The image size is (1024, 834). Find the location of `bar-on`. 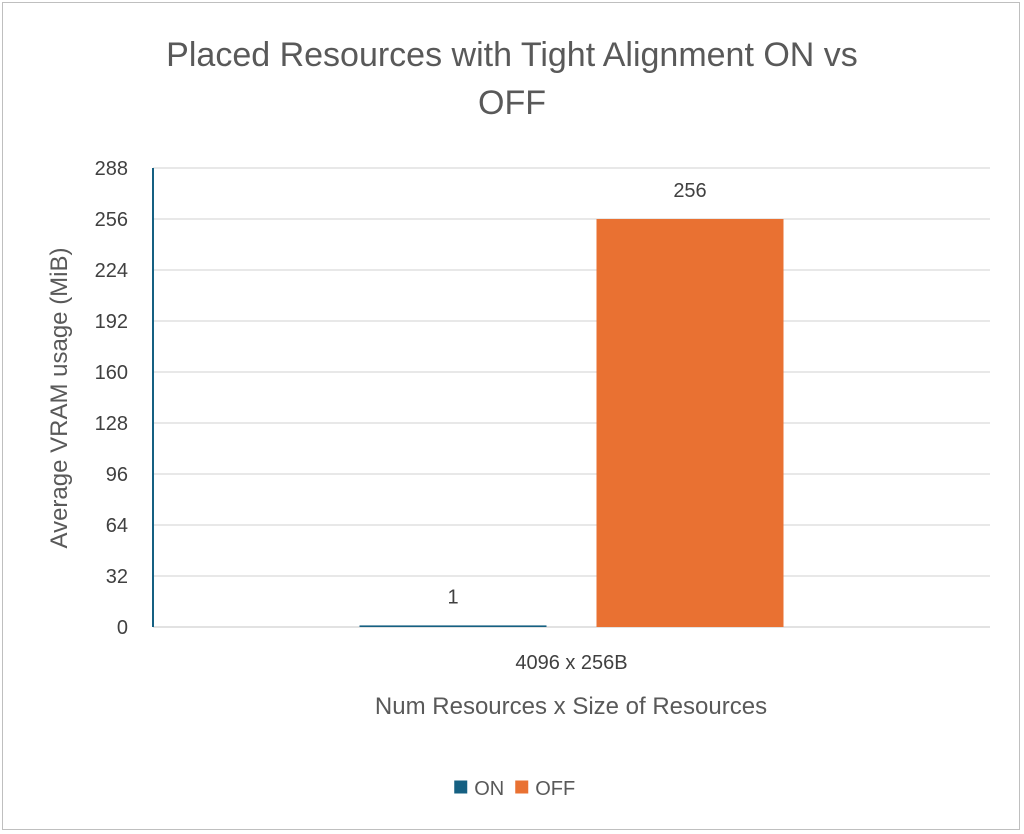

bar-on is located at coordinates (453, 626).